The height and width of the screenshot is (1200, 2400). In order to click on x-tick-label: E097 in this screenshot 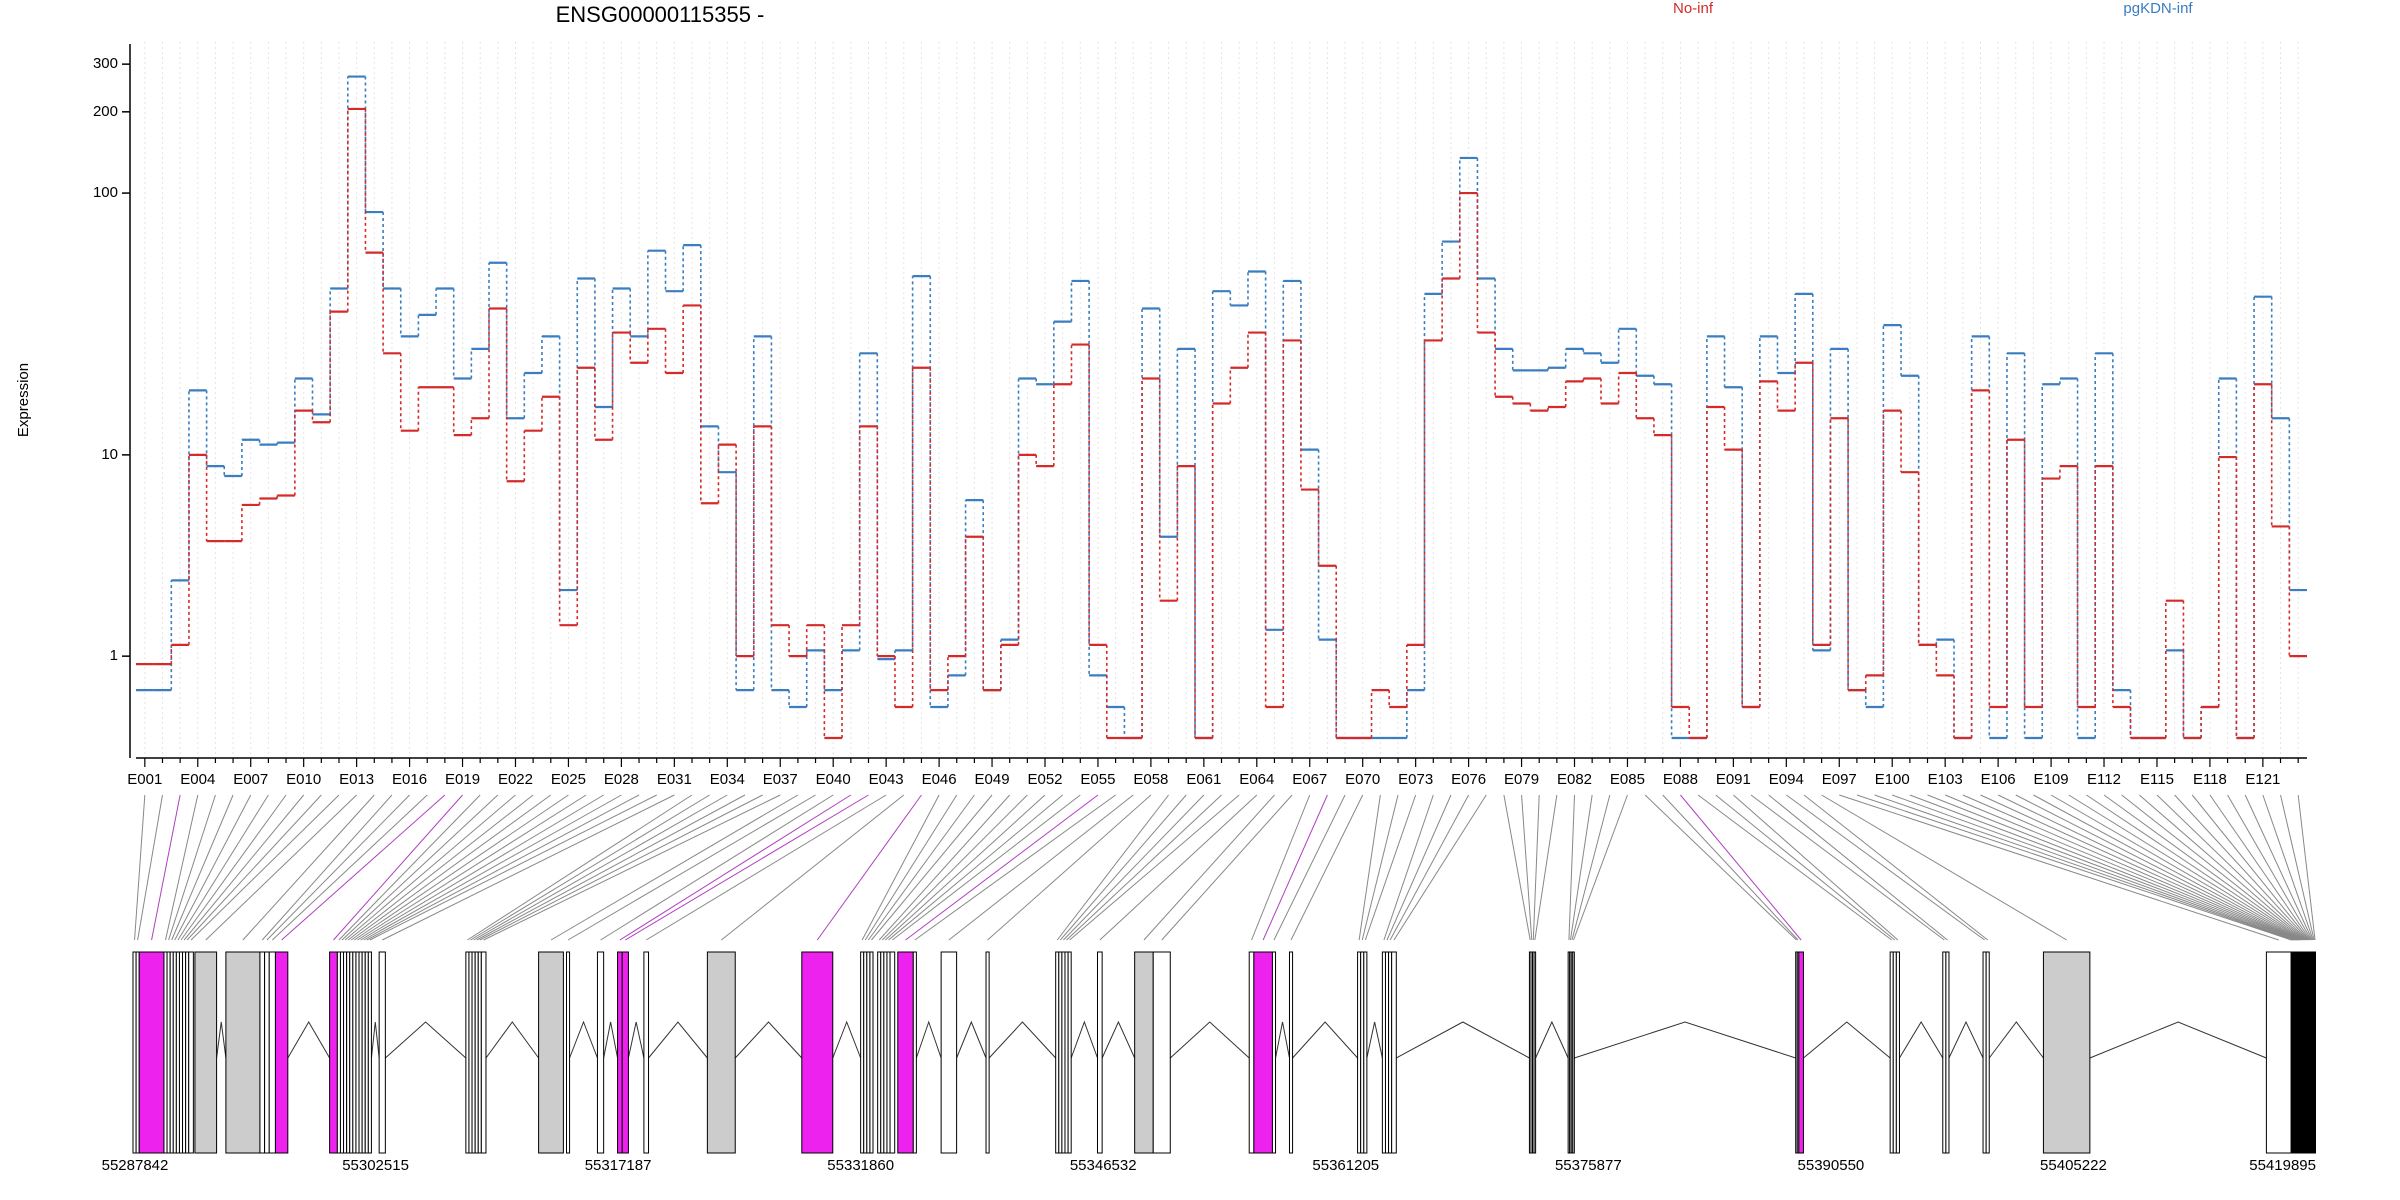, I will do `click(1839, 779)`.